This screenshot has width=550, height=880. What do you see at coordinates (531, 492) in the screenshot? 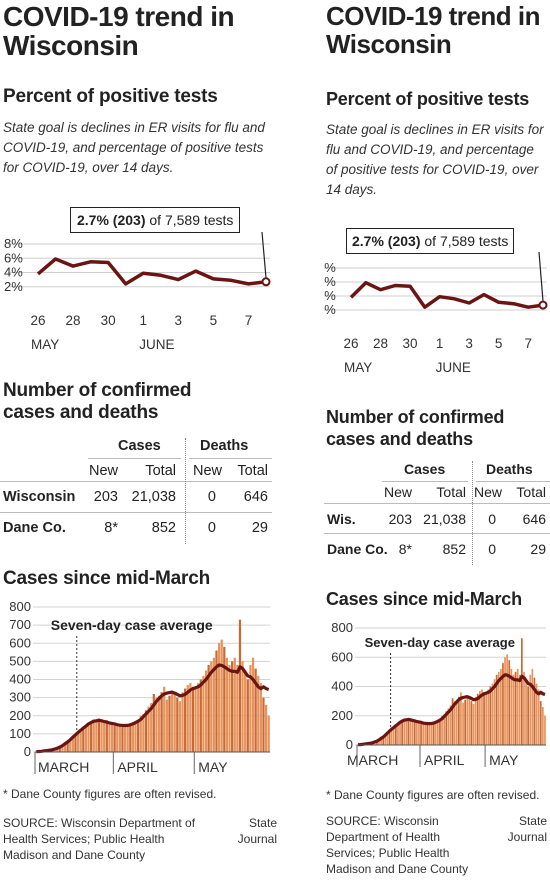
I see `col-header-total: Total` at bounding box center [531, 492].